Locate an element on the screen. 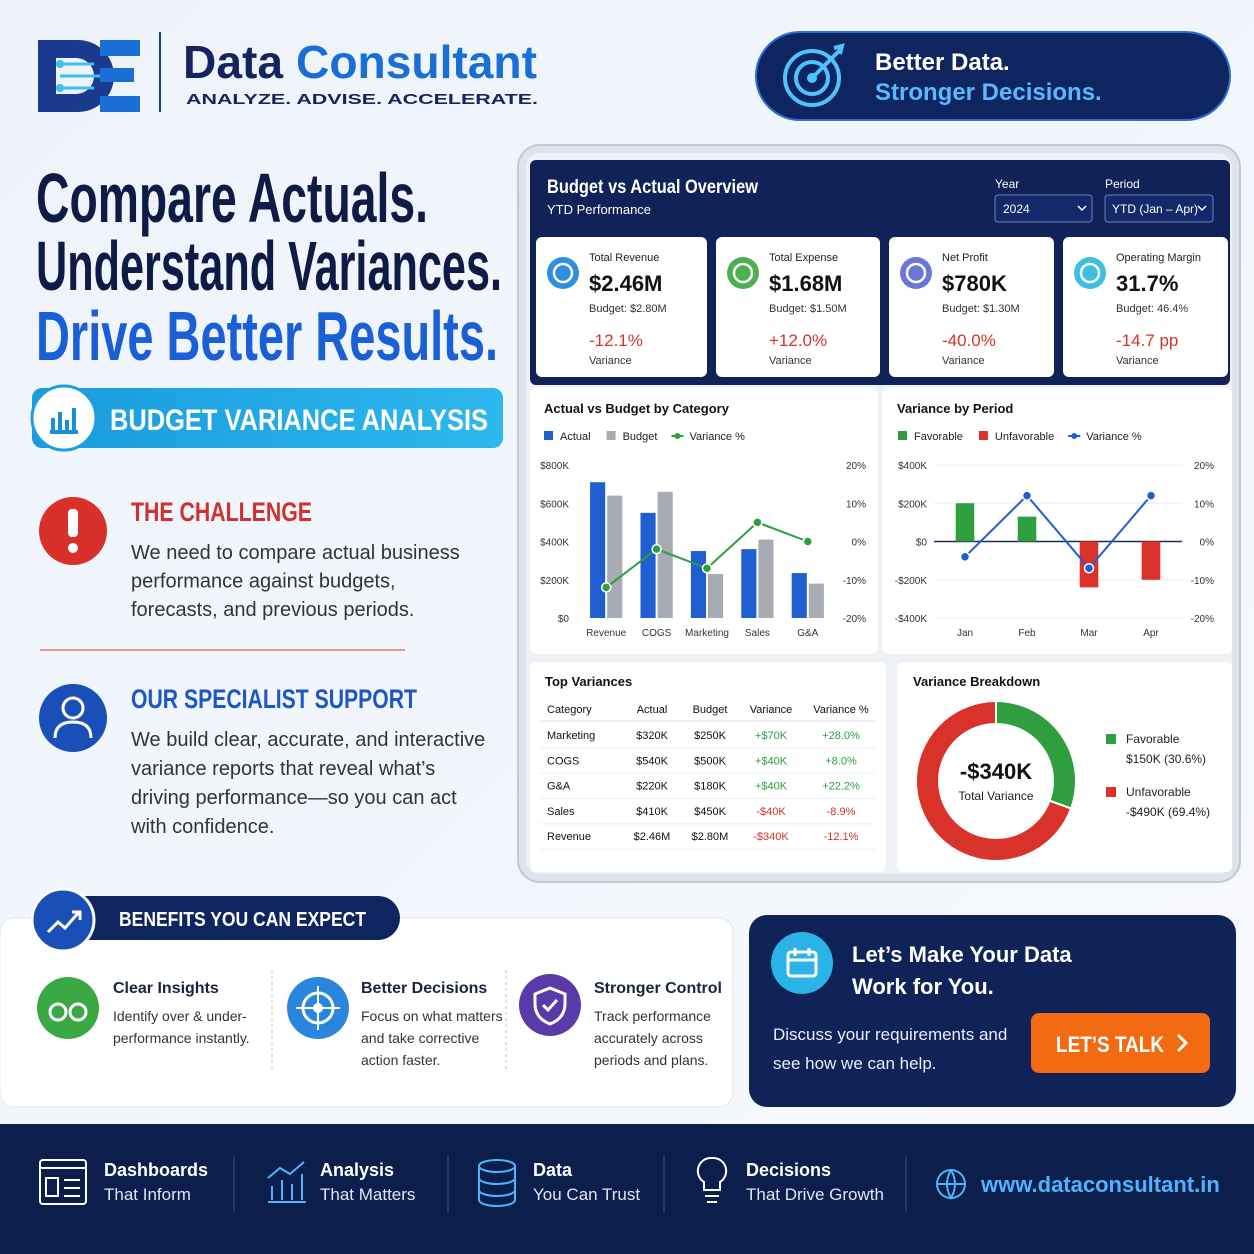 The width and height of the screenshot is (1254, 1254). table-cell: $540K is located at coordinates (652, 761).